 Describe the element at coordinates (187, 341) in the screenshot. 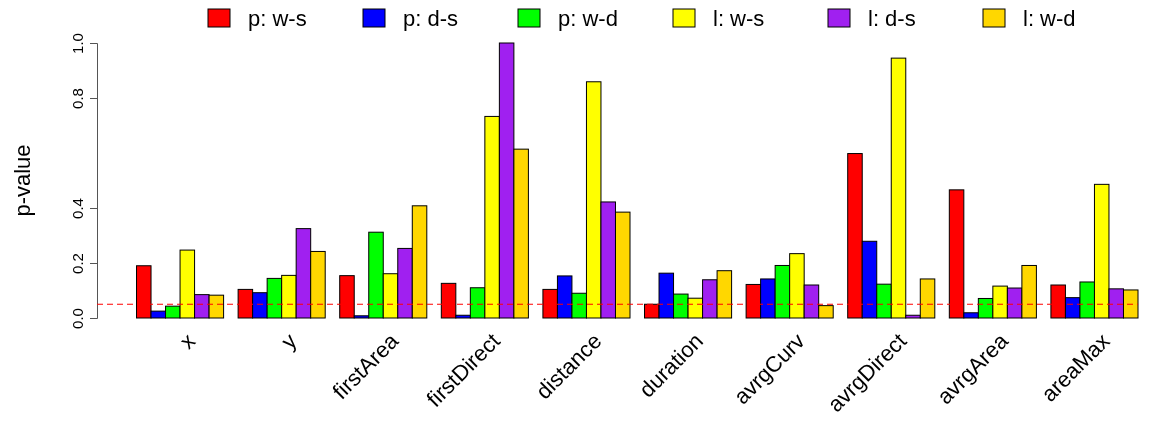

I see `x-tick-label: x` at that location.